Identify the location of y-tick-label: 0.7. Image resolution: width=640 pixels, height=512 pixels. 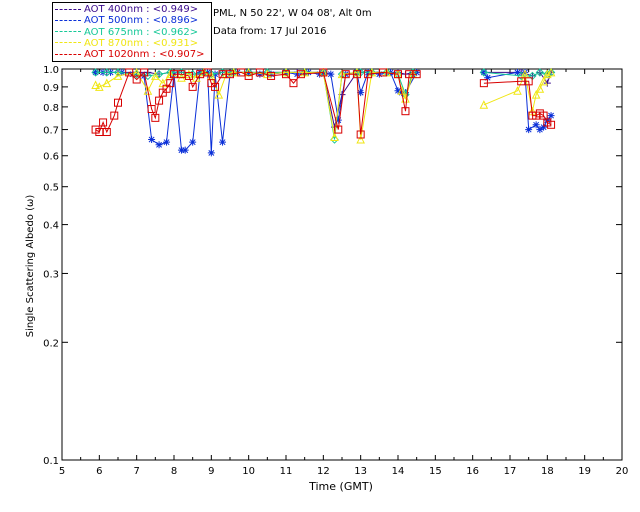
(51, 131).